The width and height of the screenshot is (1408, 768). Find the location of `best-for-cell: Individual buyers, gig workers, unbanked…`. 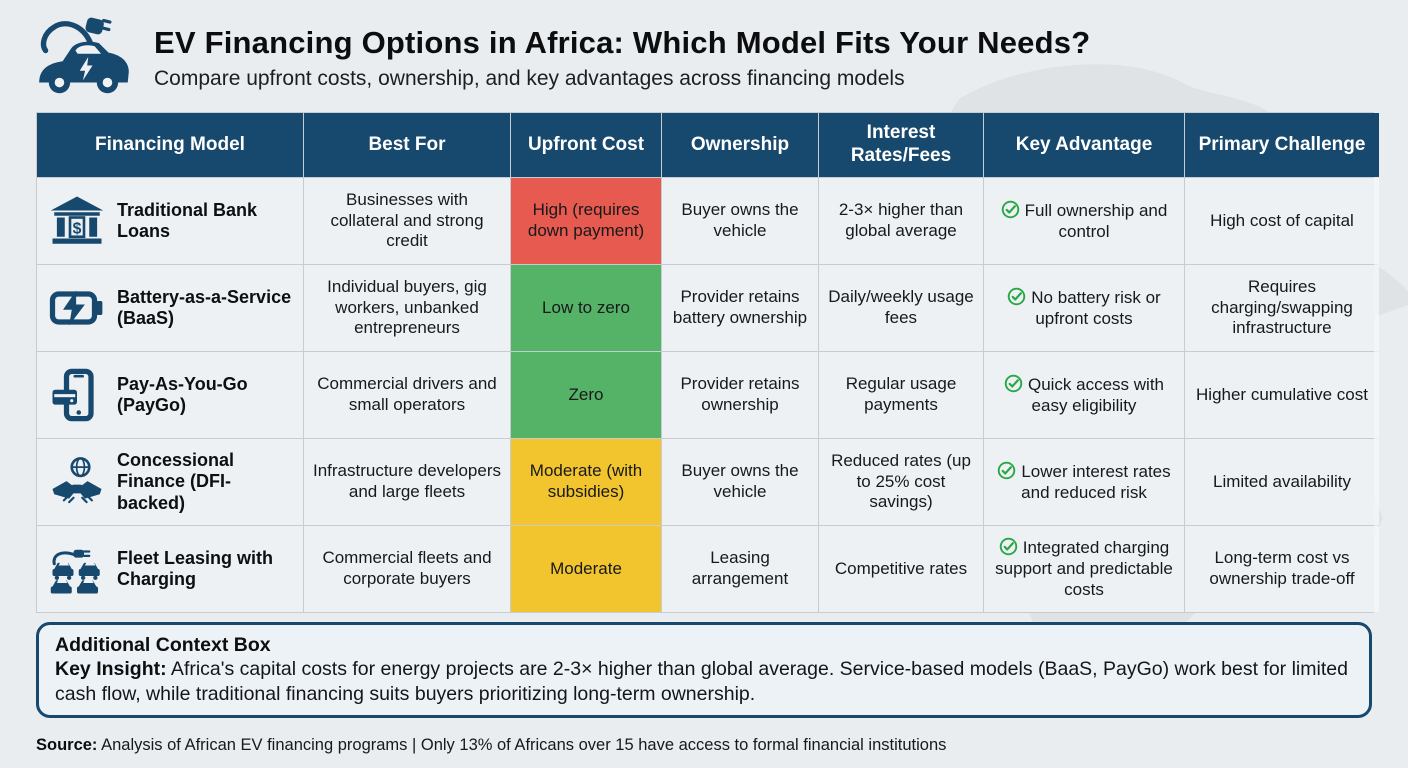

best-for-cell: Individual buyers, gig workers, unbanked… is located at coordinates (407, 308).